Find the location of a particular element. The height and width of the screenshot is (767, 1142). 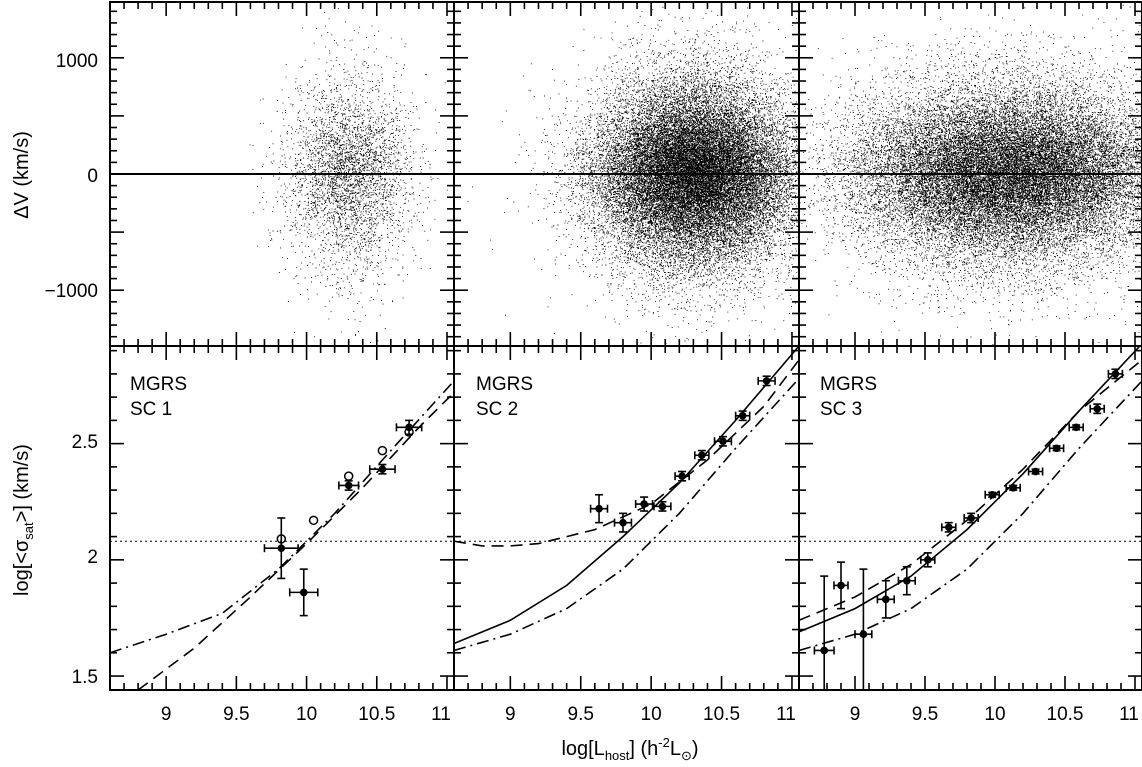

bottom-y-axis-label: log[<σsat>] (km/s) is located at coordinates (23, 520).